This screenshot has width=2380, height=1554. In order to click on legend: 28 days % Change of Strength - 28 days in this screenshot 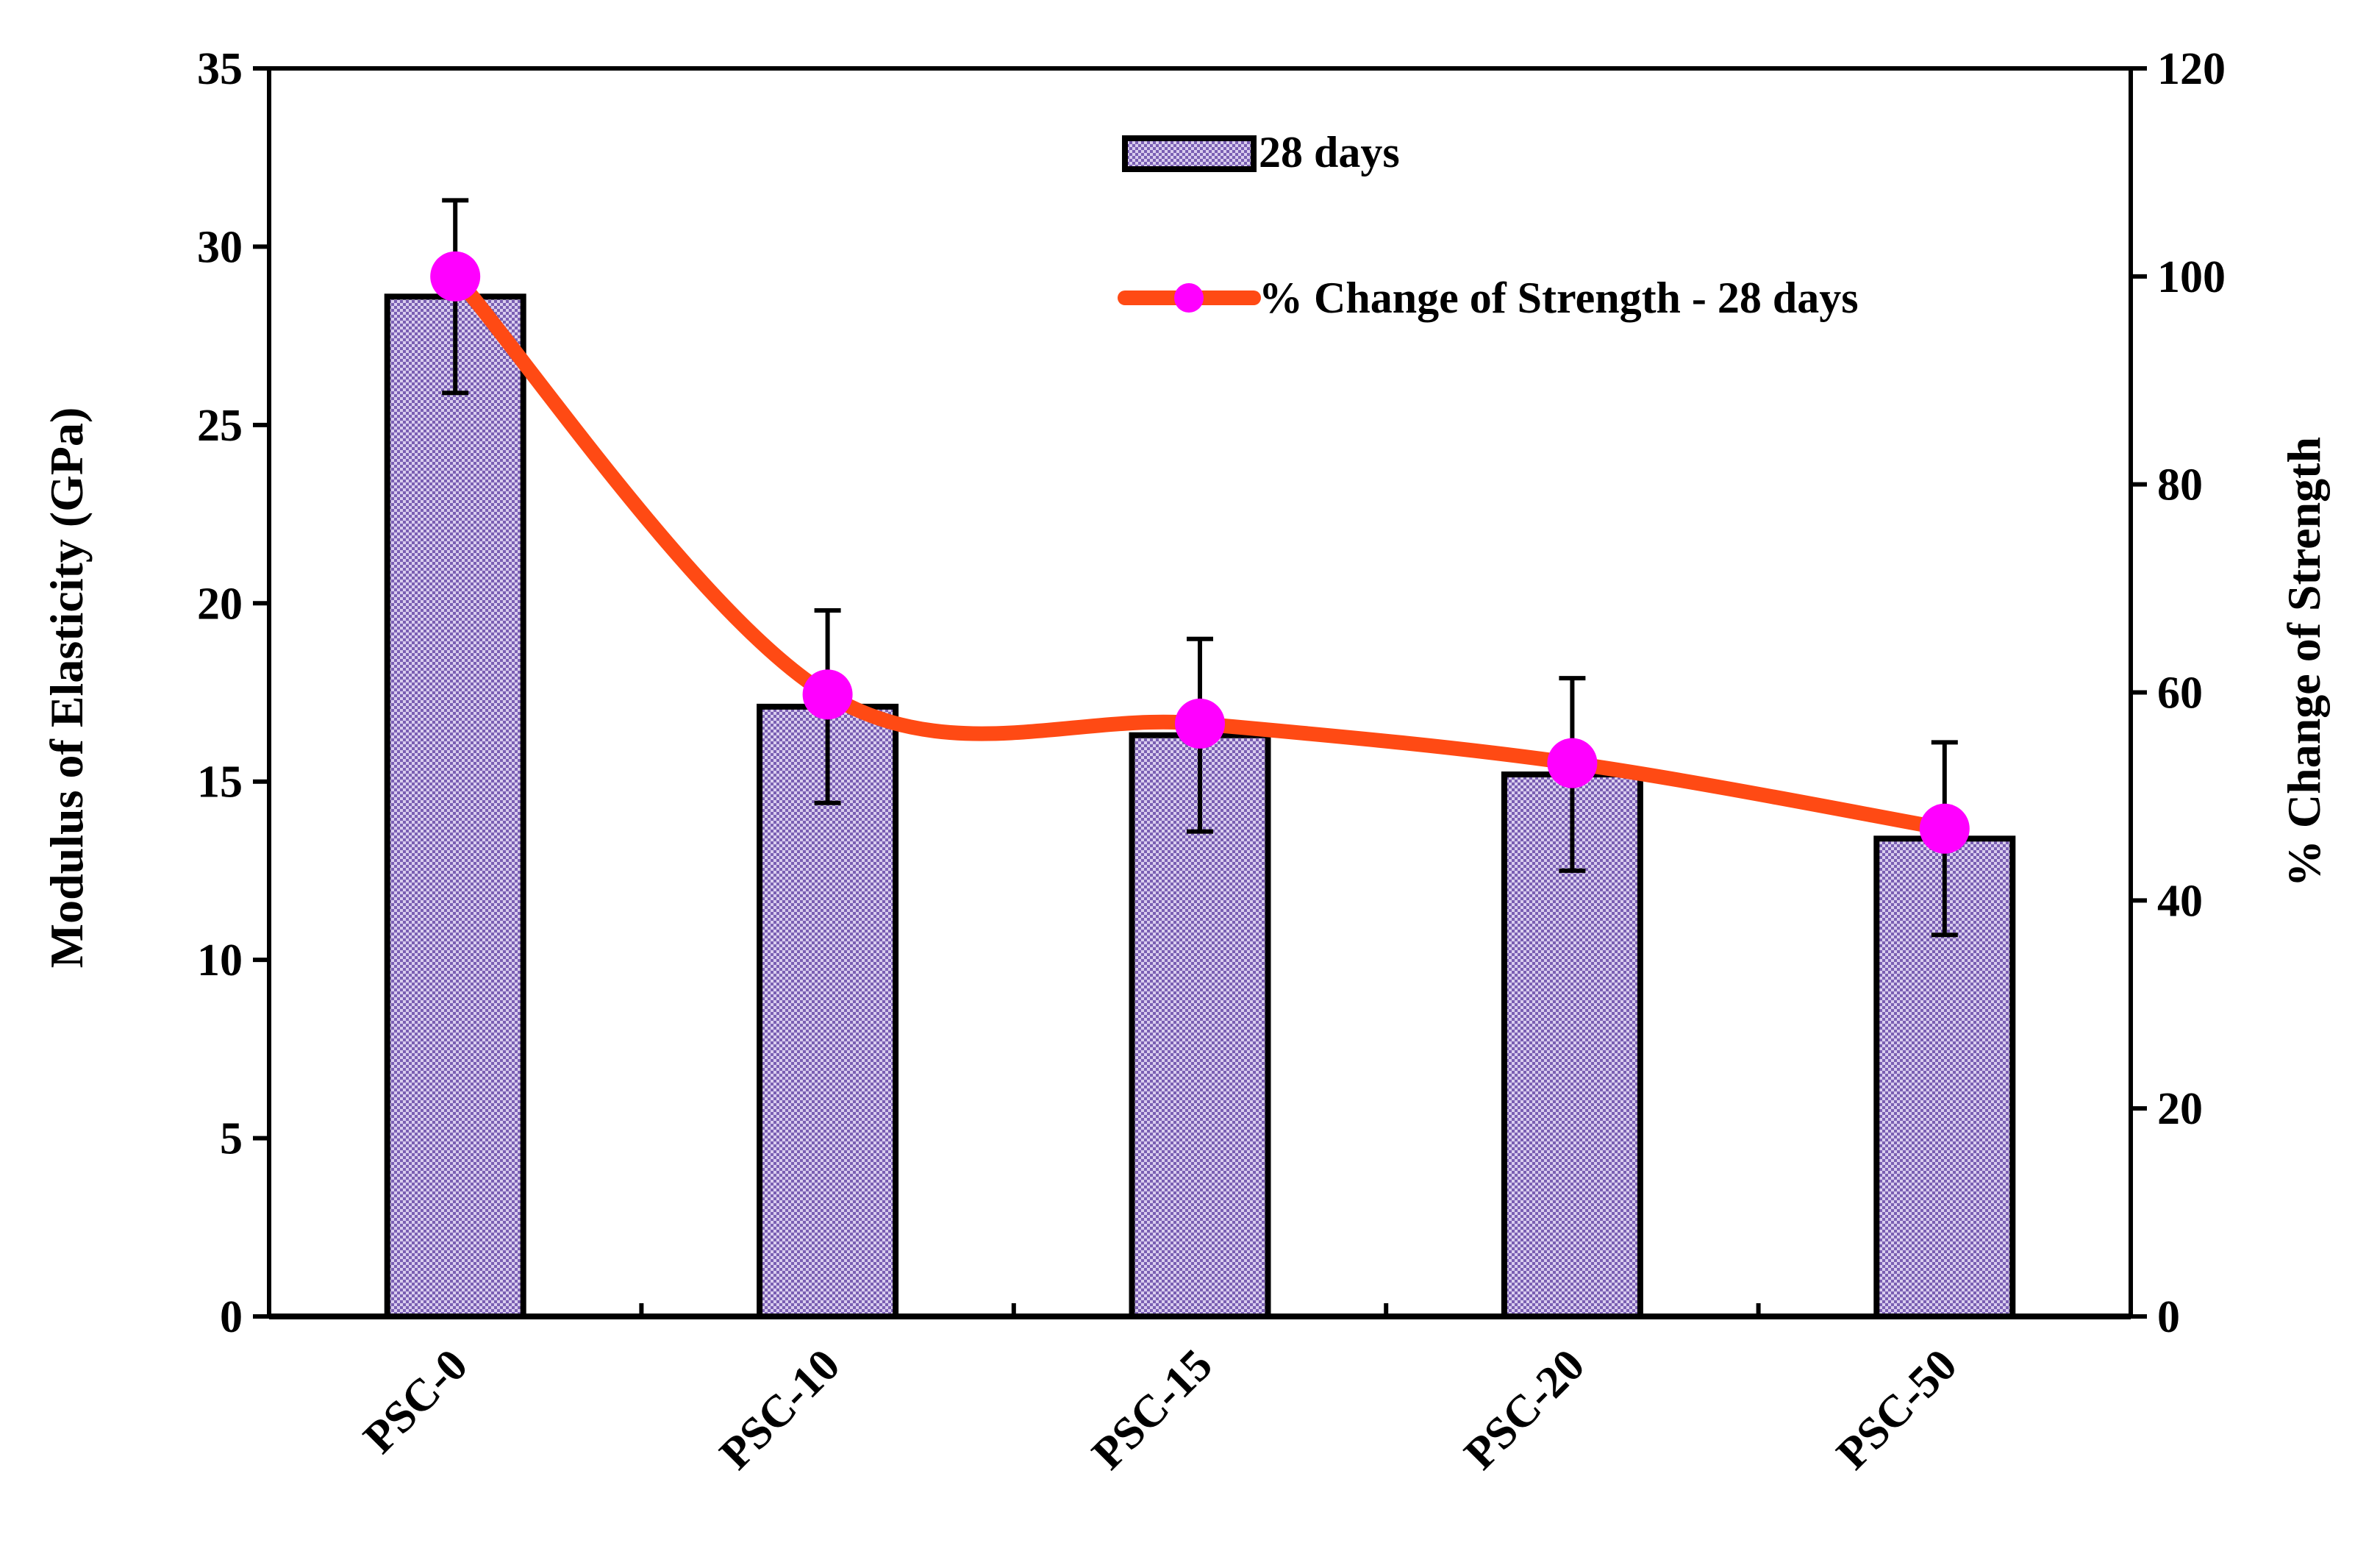, I will do `click(1488, 225)`.